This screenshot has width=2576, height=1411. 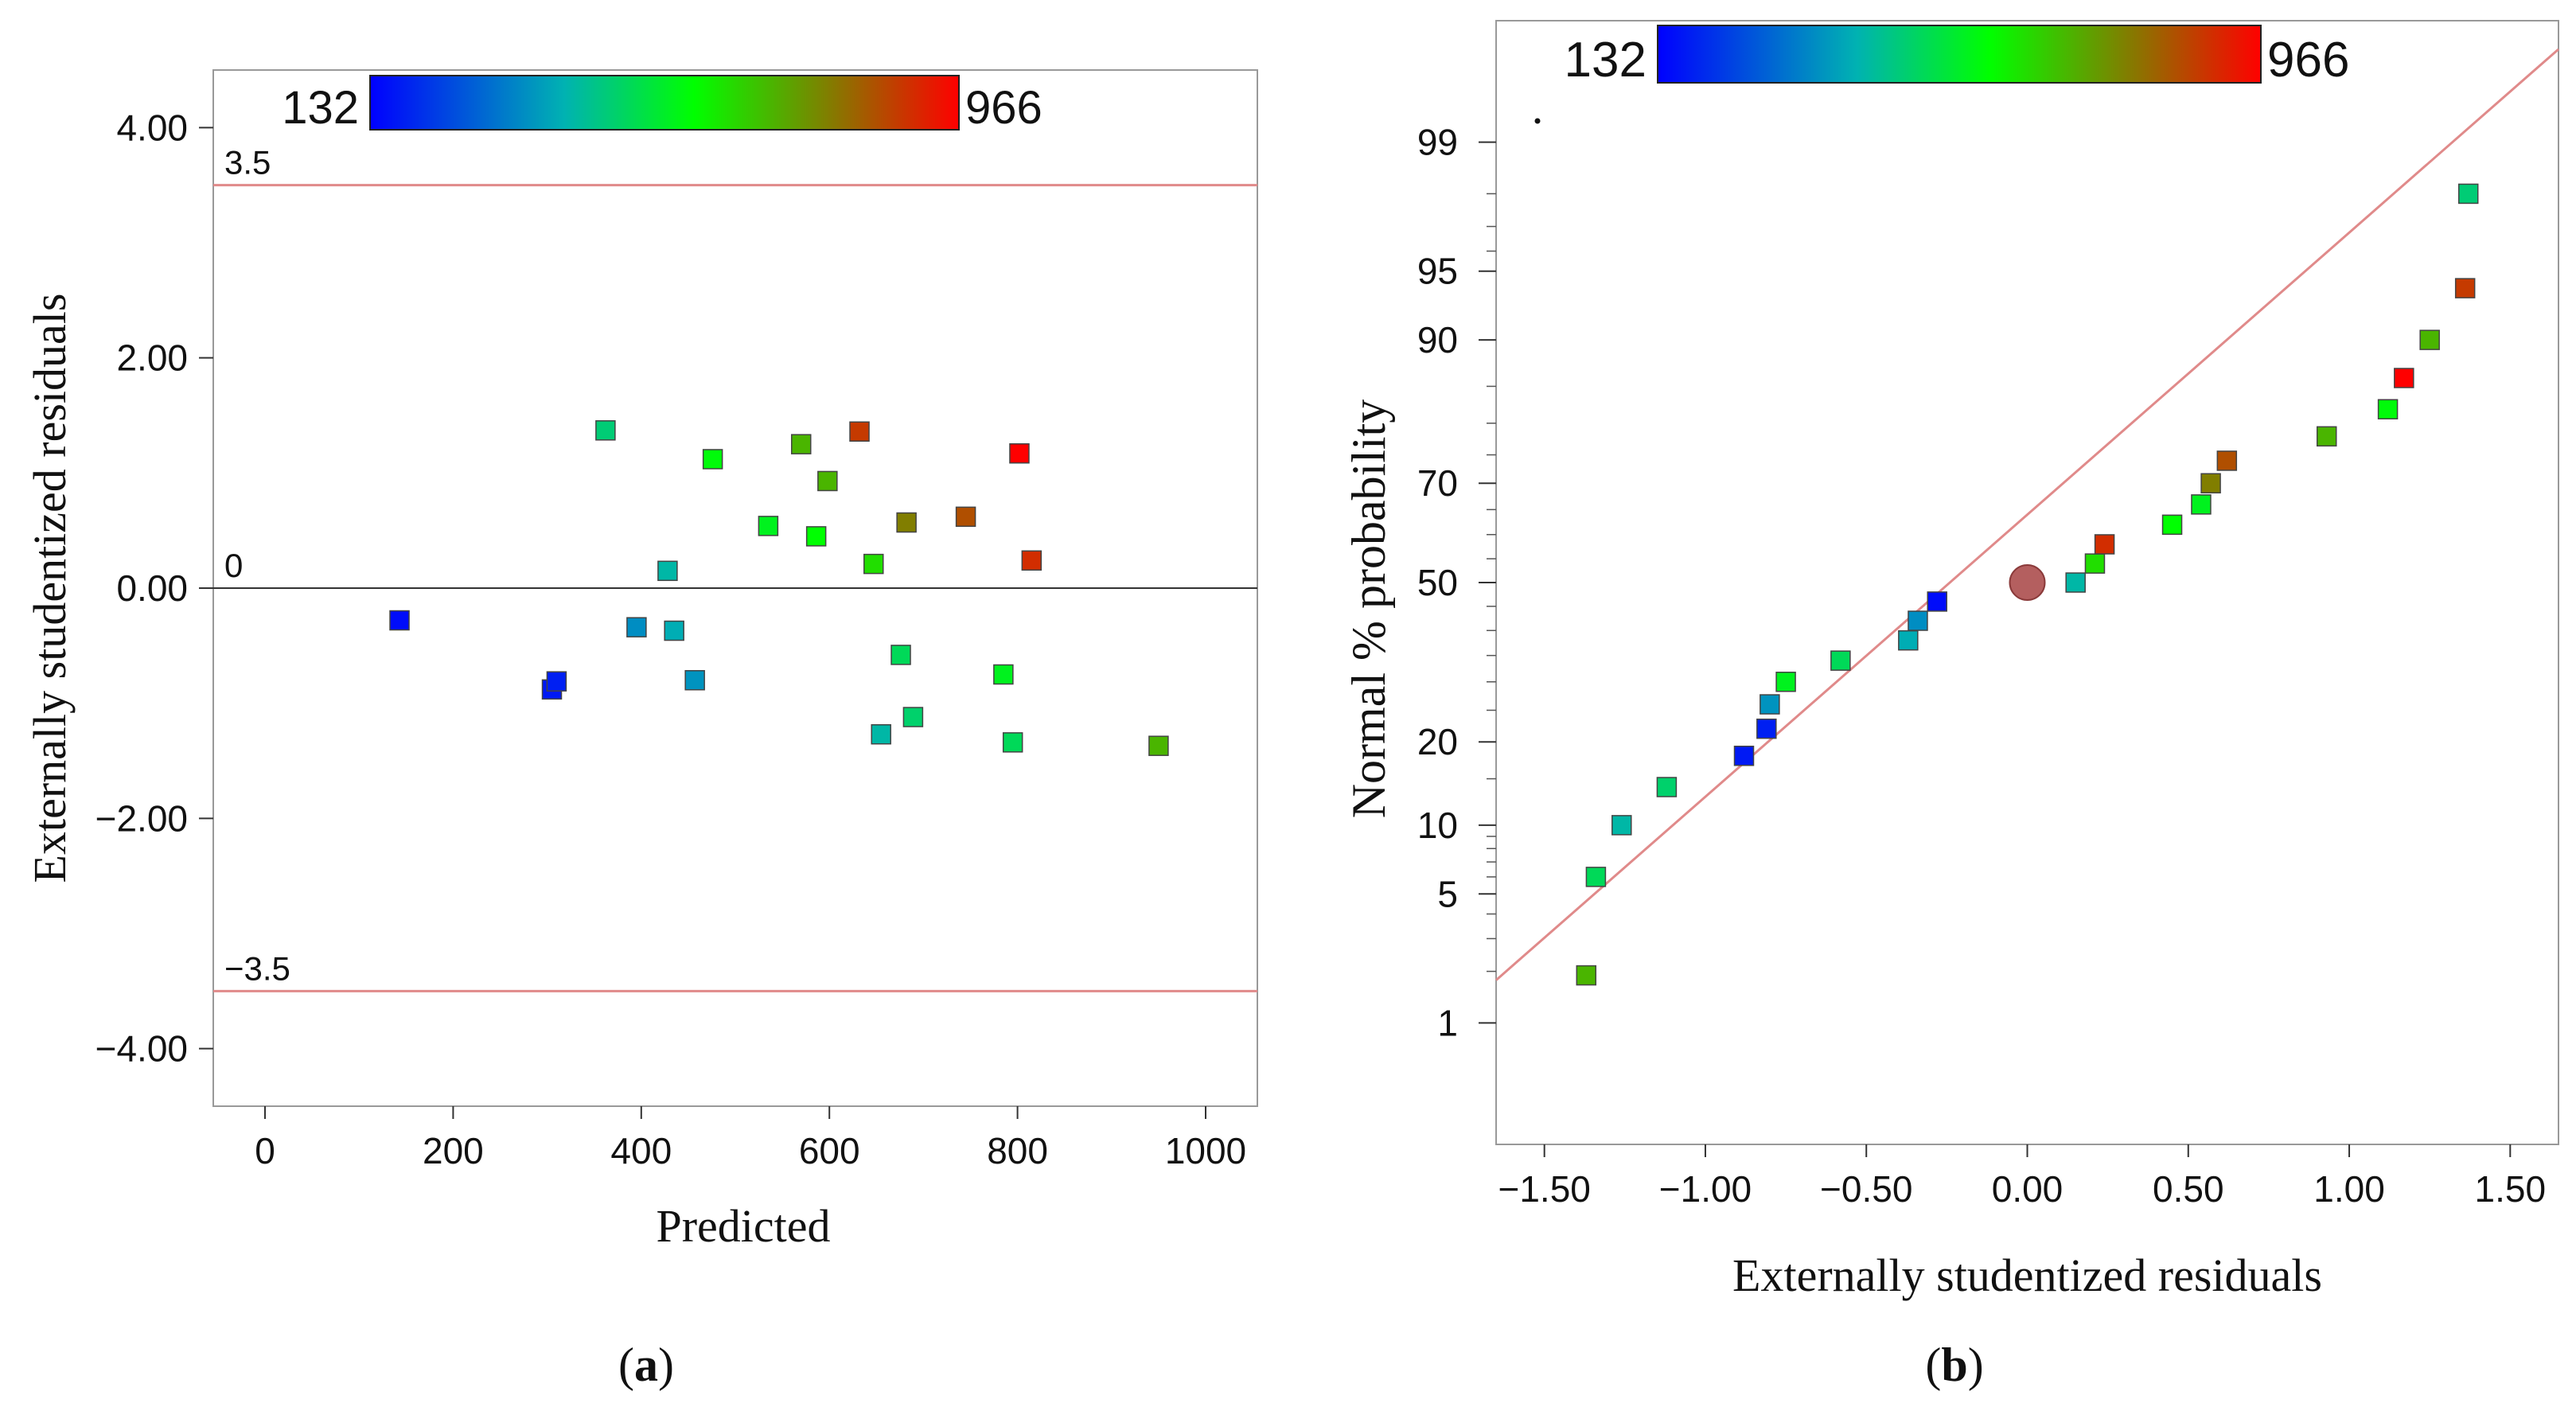 What do you see at coordinates (1437, 582) in the screenshot?
I see `y-tick-label: 50` at bounding box center [1437, 582].